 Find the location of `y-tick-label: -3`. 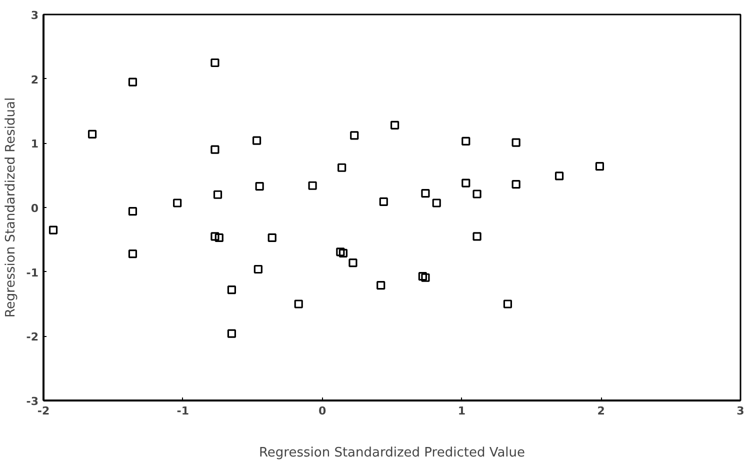

y-tick-label: -3 is located at coordinates (32, 401).